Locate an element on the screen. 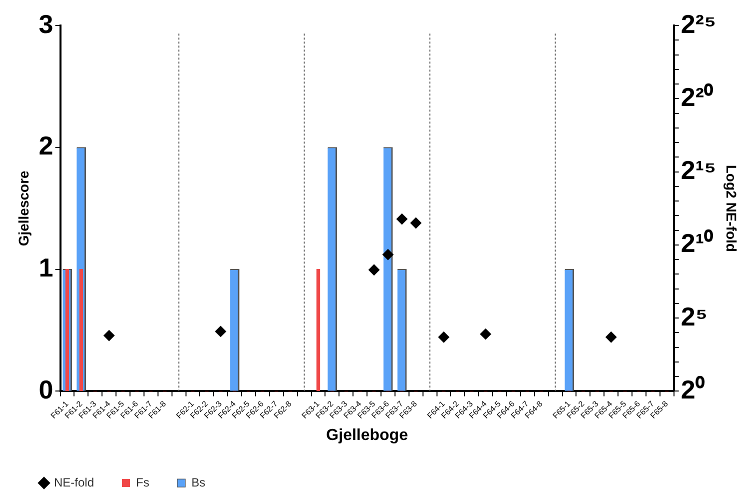  legend-label: Bs is located at coordinates (198, 482).